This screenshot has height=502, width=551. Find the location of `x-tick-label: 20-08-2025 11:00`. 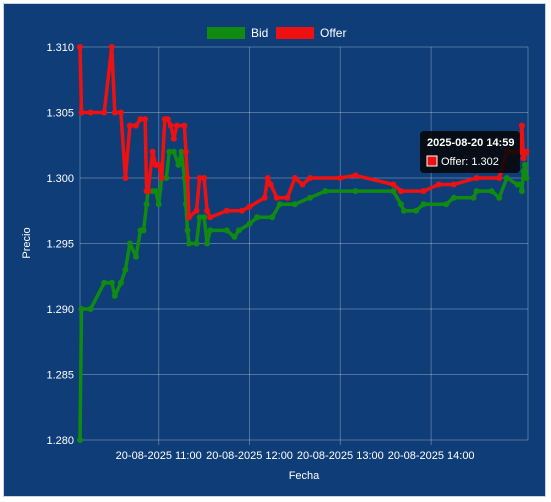

x-tick-label: 20-08-2025 11:00 is located at coordinates (159, 456).